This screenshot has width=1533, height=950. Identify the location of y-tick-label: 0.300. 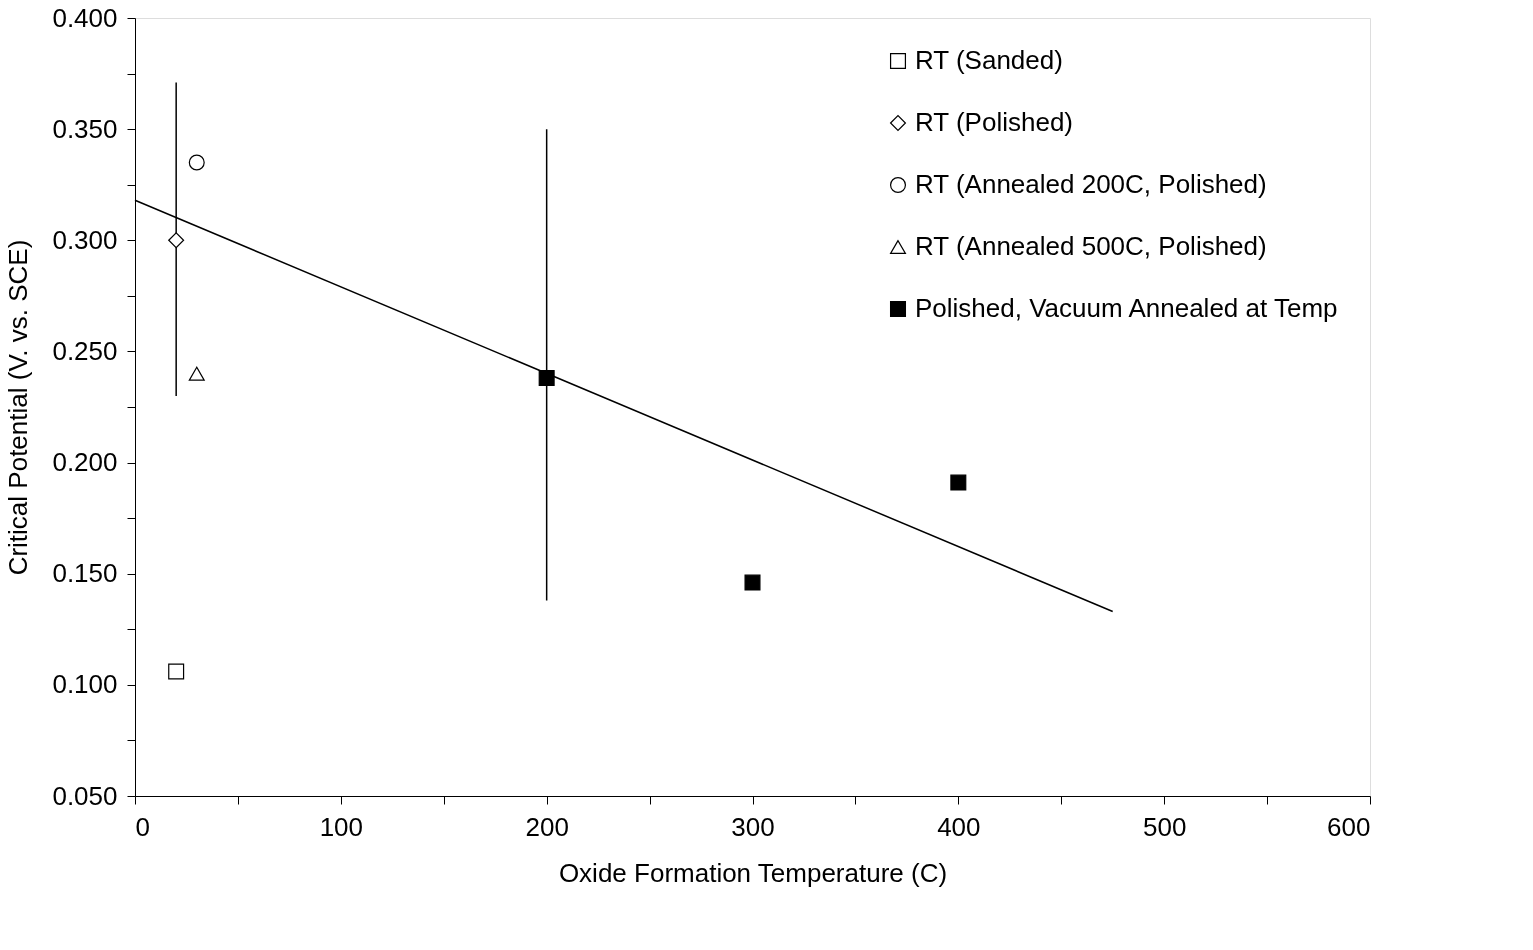
(85, 239).